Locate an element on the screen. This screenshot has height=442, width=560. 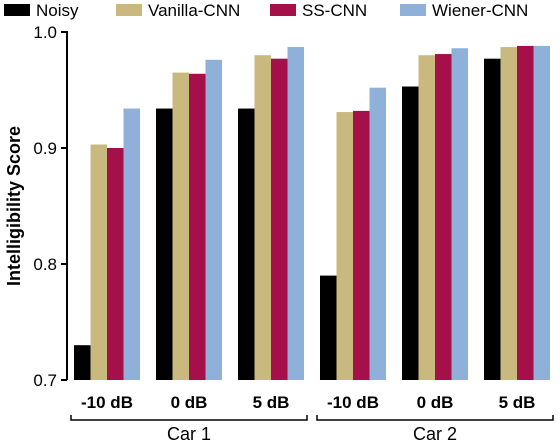
group-label: Car 2 is located at coordinates (435, 433).